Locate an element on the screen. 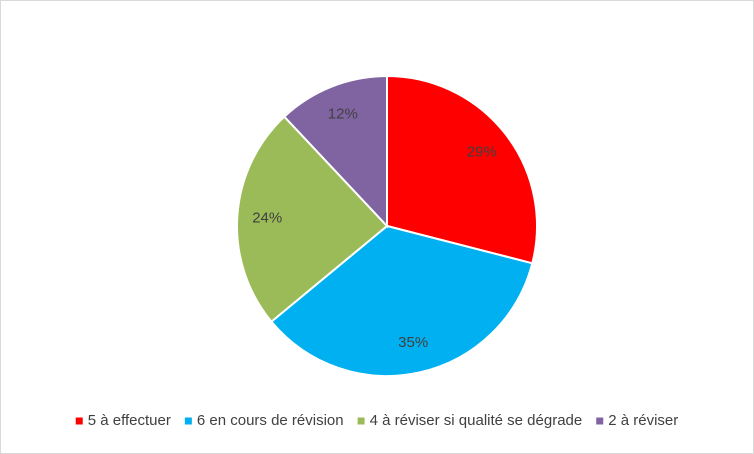 Image resolution: width=754 pixels, height=454 pixels. legend-label: 6 en cours de révision is located at coordinates (270, 420).